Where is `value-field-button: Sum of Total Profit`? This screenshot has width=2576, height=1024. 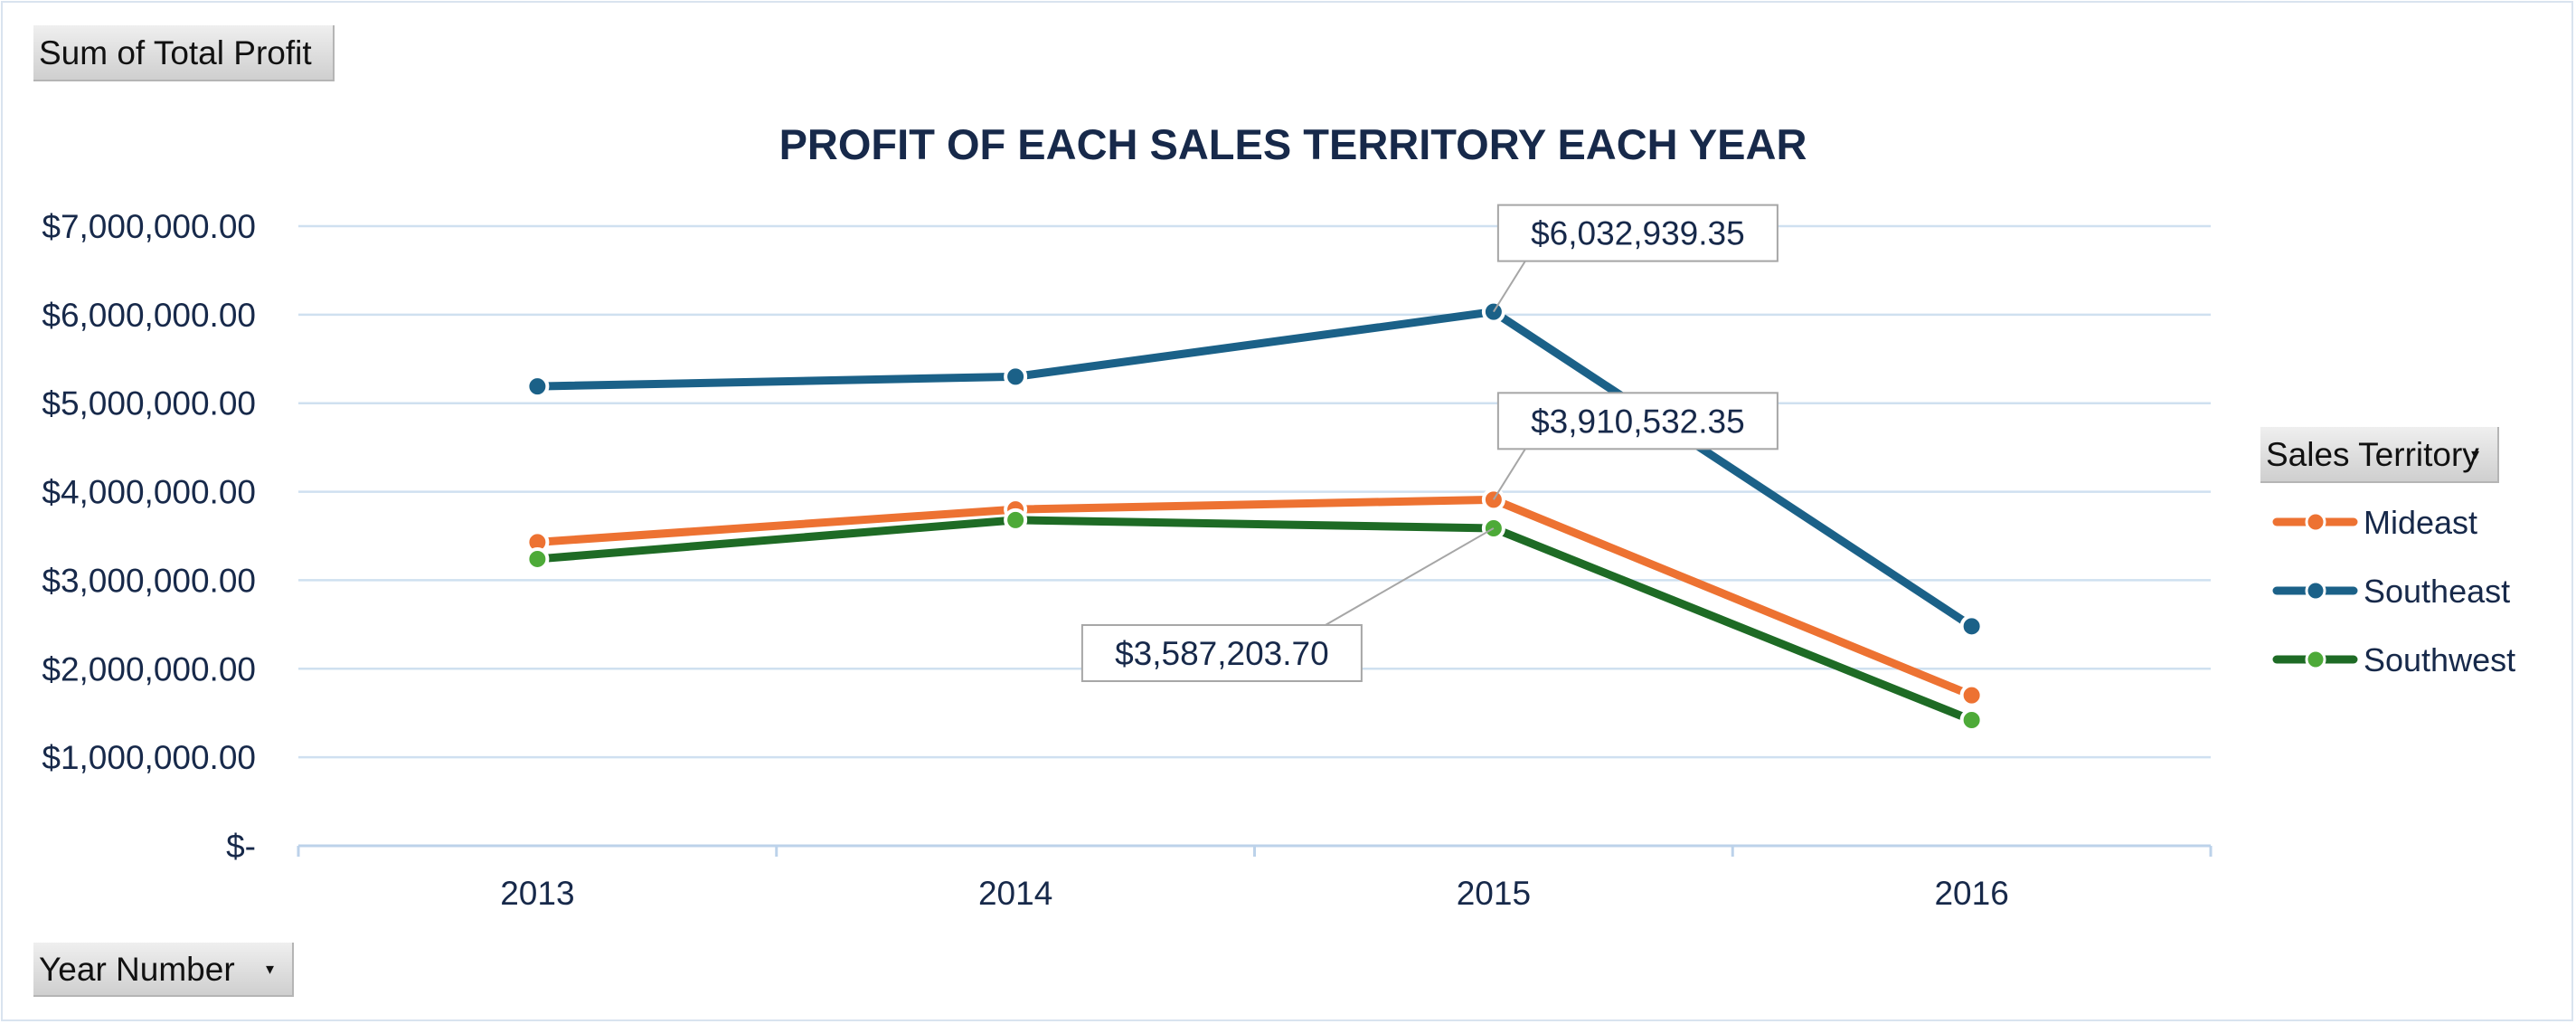 value-field-button: Sum of Total Profit is located at coordinates (184, 53).